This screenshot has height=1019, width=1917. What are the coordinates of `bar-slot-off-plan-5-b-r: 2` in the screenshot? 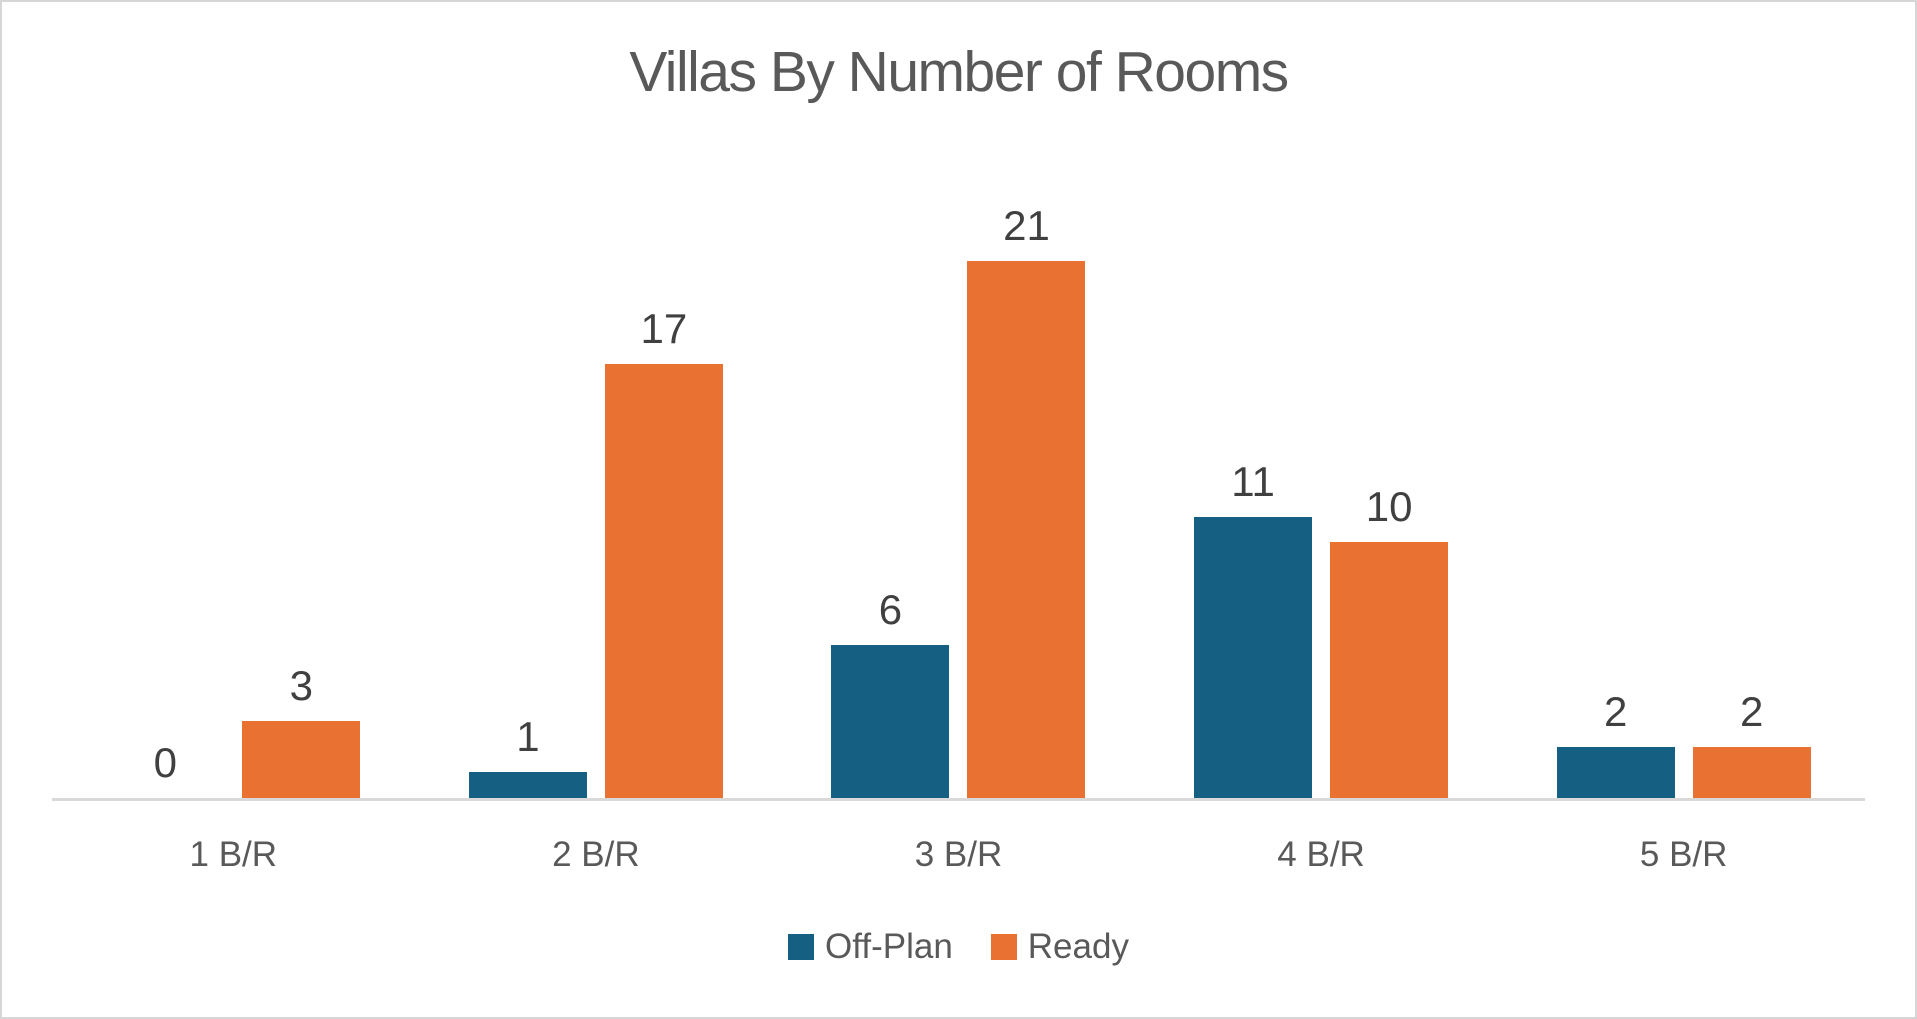 It's located at (1615, 743).